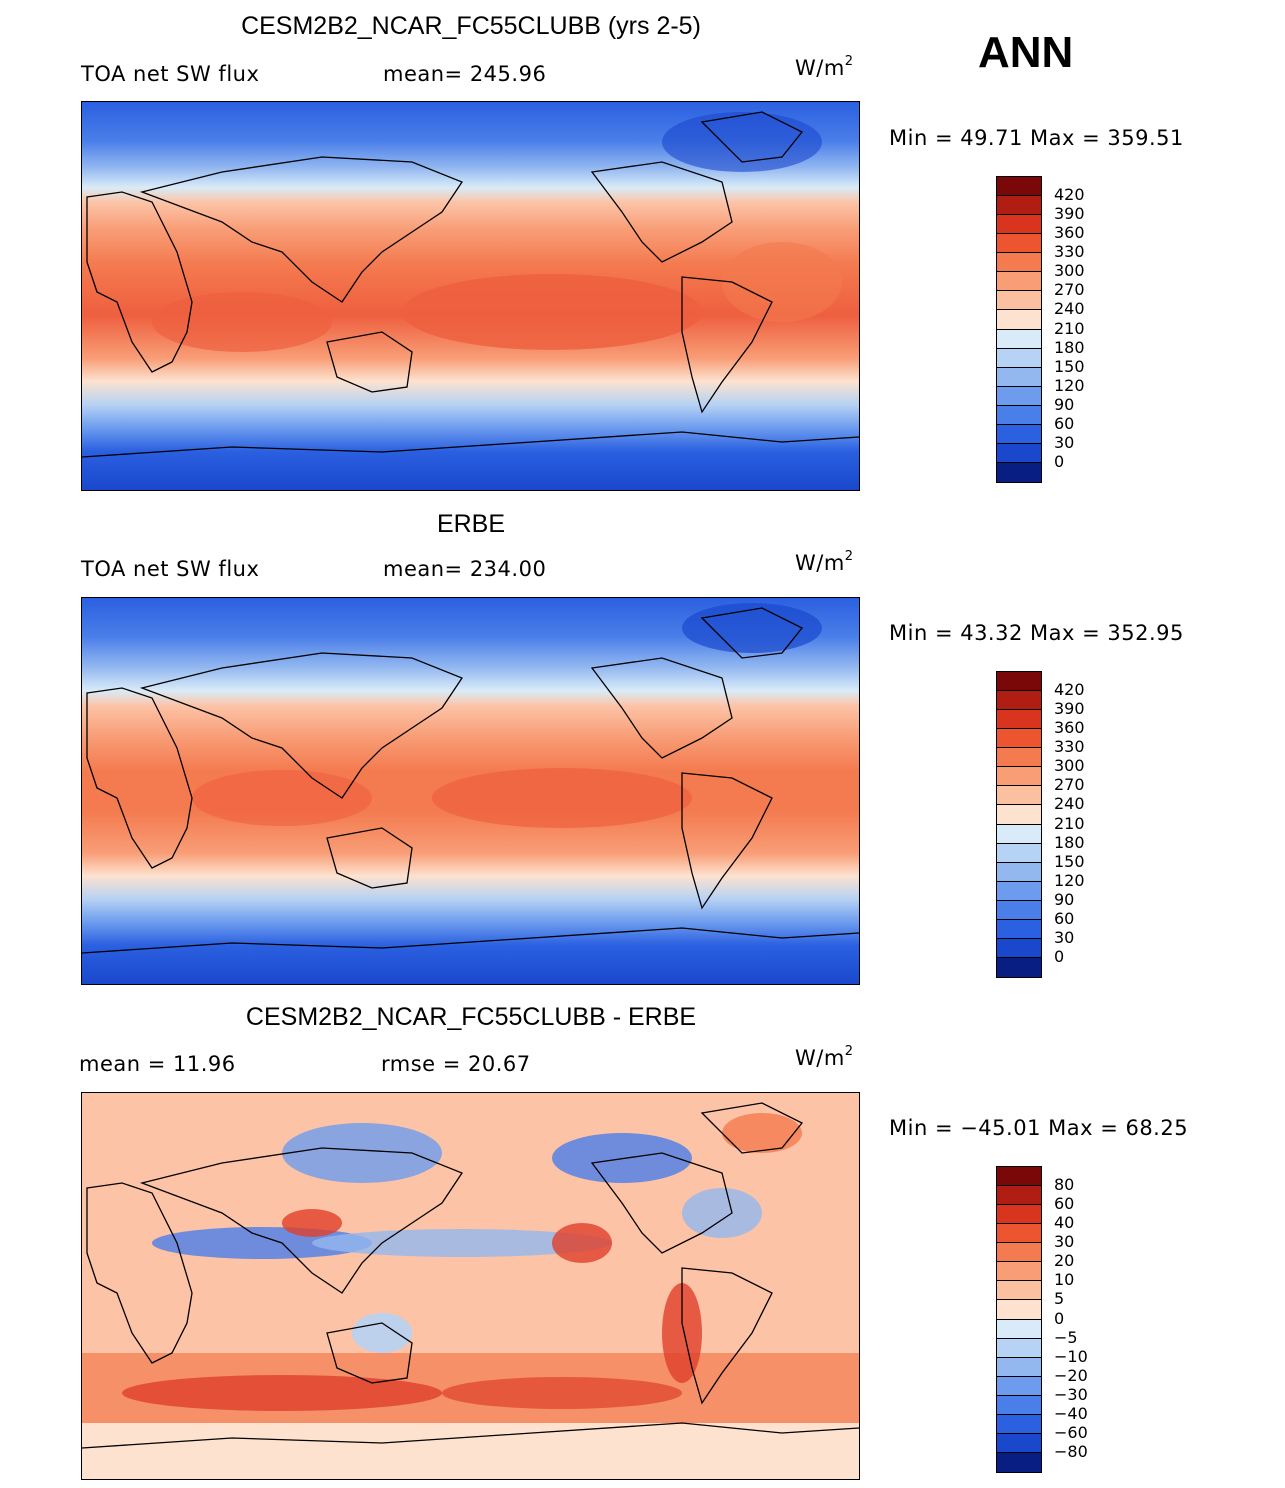 Image resolution: width=1285 pixels, height=1488 pixels. What do you see at coordinates (1064, 1280) in the screenshot?
I see `colorbar-tick-label: 10` at bounding box center [1064, 1280].